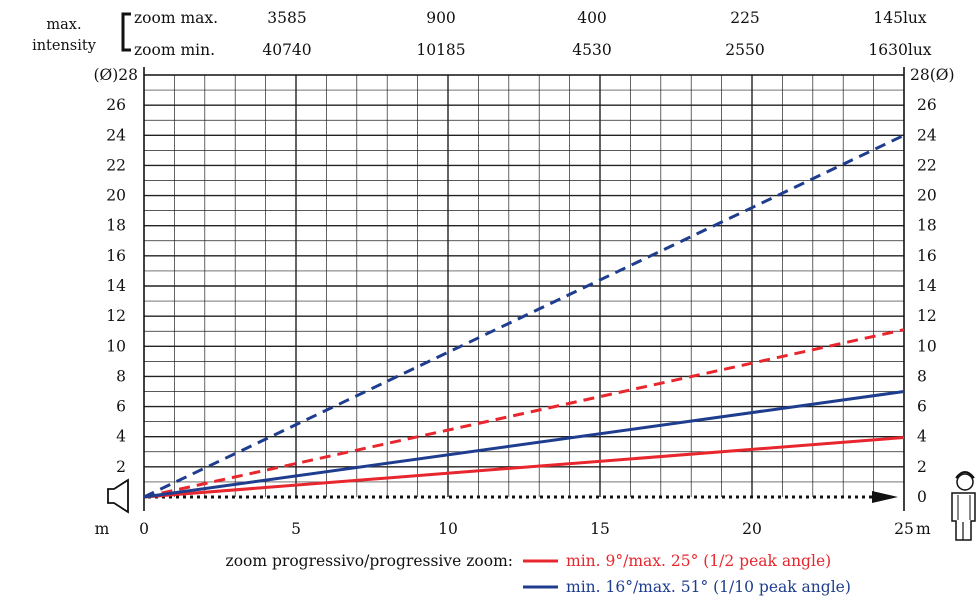 The height and width of the screenshot is (611, 977). I want to click on y-tick-label-left: 24, so click(116, 135).